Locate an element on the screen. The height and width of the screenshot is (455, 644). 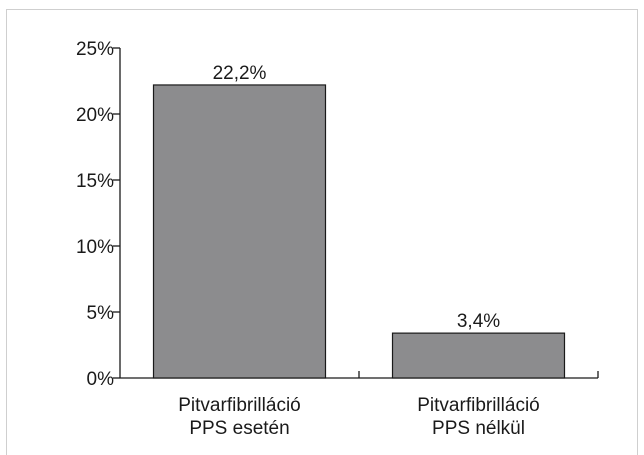
y-tick-label: 5% is located at coordinates (101, 313).